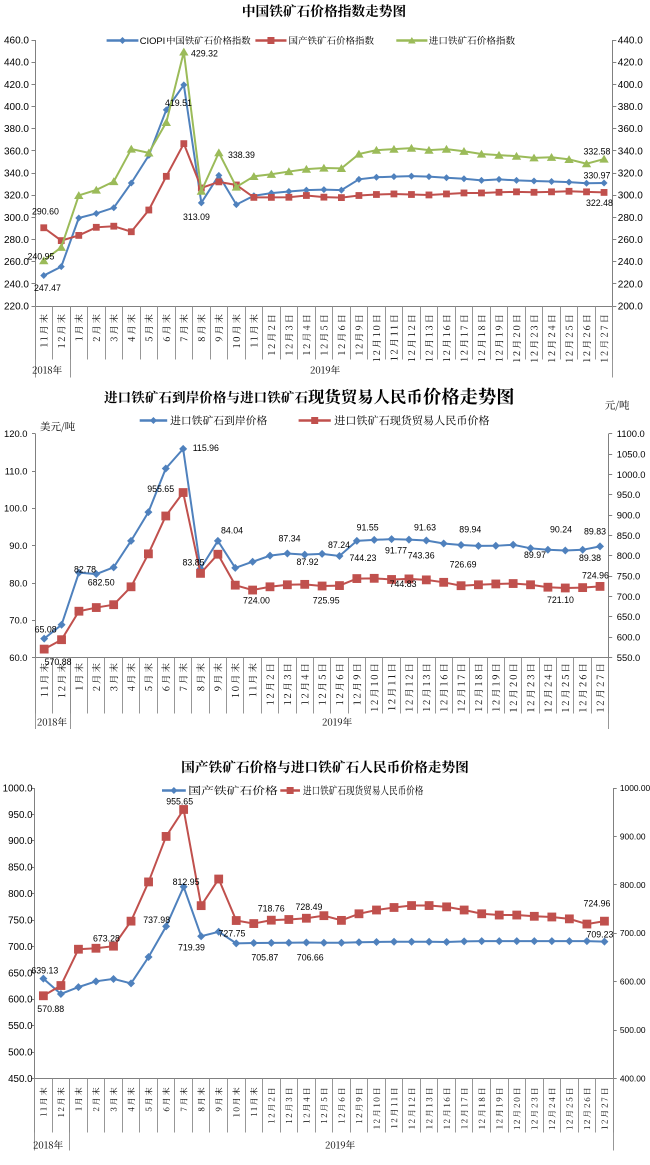 The width and height of the screenshot is (650, 1165). Describe the element at coordinates (206, 448) in the screenshot. I see `svg-text: 115.96` at that location.